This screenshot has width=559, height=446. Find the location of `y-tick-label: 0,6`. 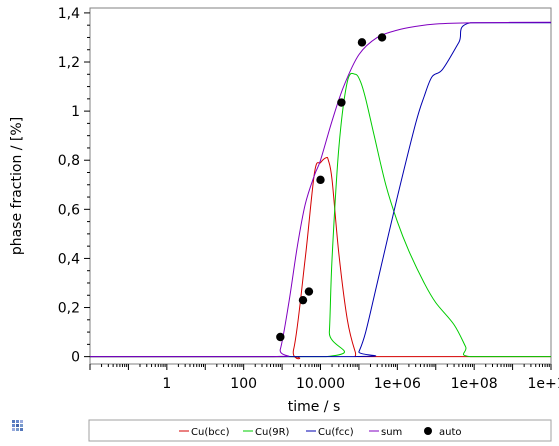

y-tick-label: 0,6 is located at coordinates (69, 210).